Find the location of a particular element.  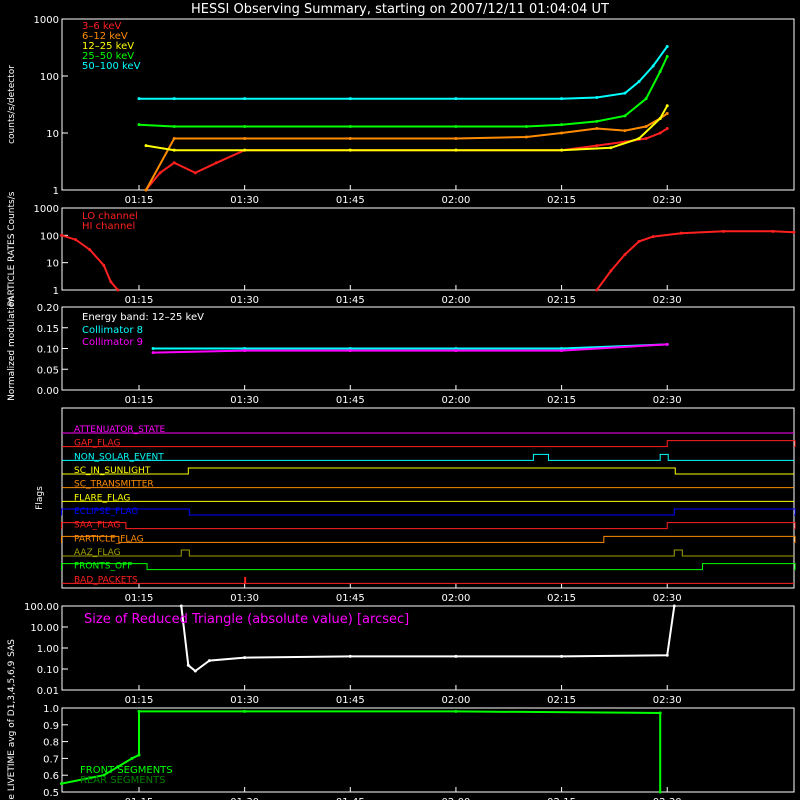

legend-entry: 12–25 keV is located at coordinates (108, 46).